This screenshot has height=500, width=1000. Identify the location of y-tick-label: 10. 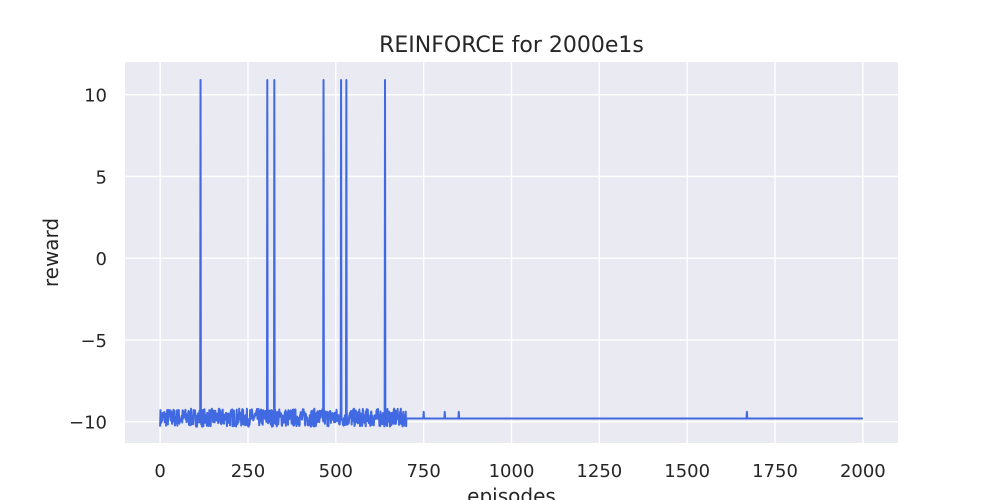
(95, 96).